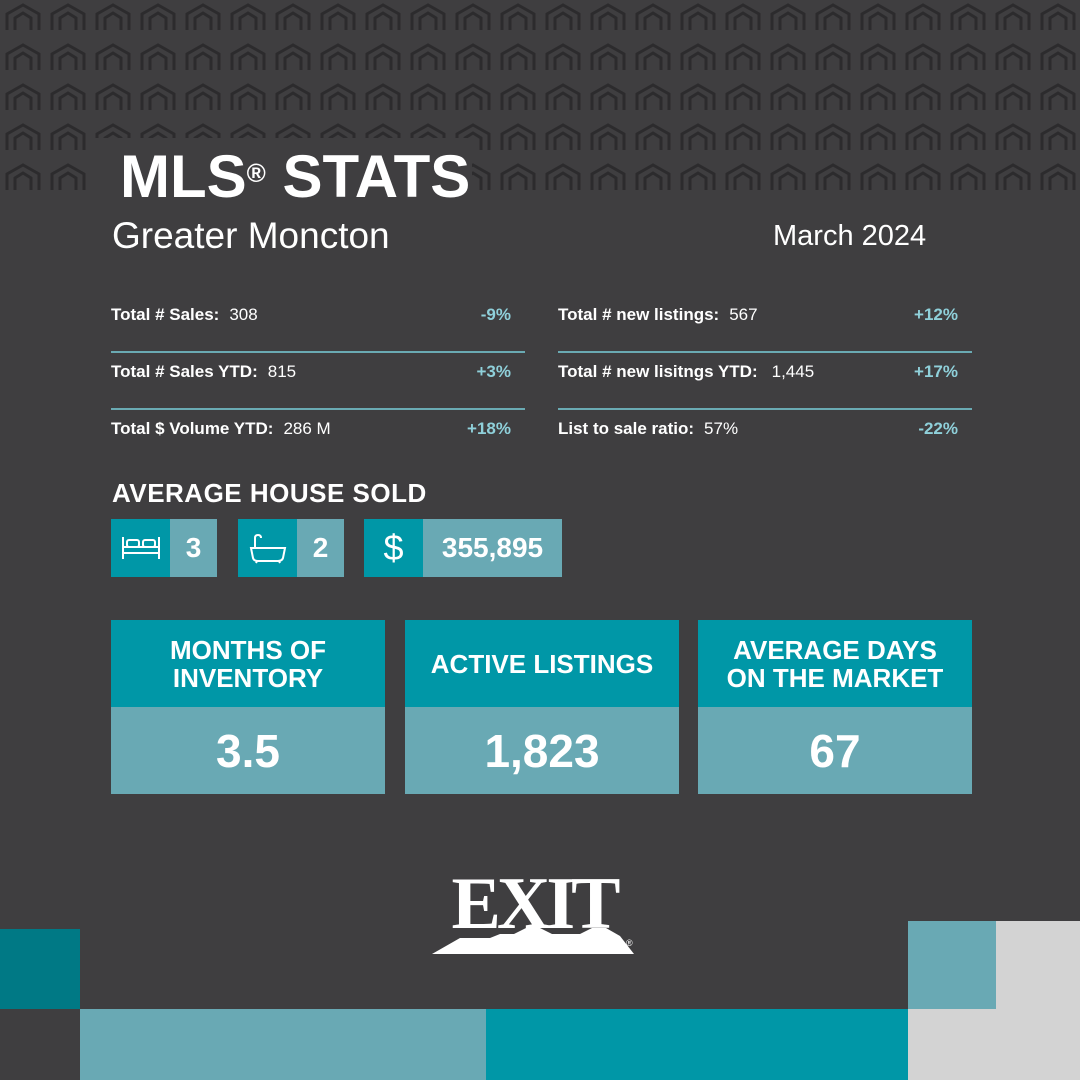 The width and height of the screenshot is (1080, 1080). Describe the element at coordinates (204, 371) in the screenshot. I see `stat-label: Total # Sales YTD: 815` at that location.